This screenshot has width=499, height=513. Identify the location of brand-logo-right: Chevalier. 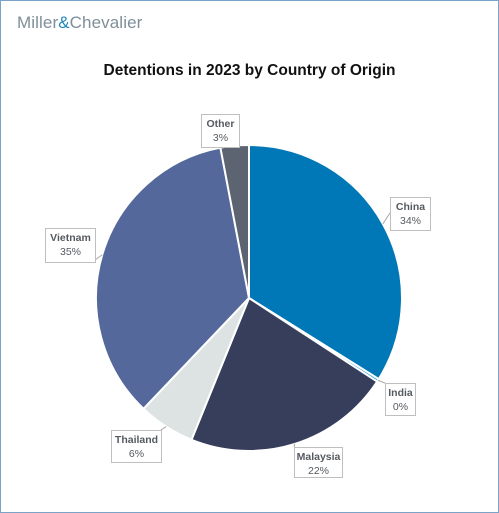
(106, 22).